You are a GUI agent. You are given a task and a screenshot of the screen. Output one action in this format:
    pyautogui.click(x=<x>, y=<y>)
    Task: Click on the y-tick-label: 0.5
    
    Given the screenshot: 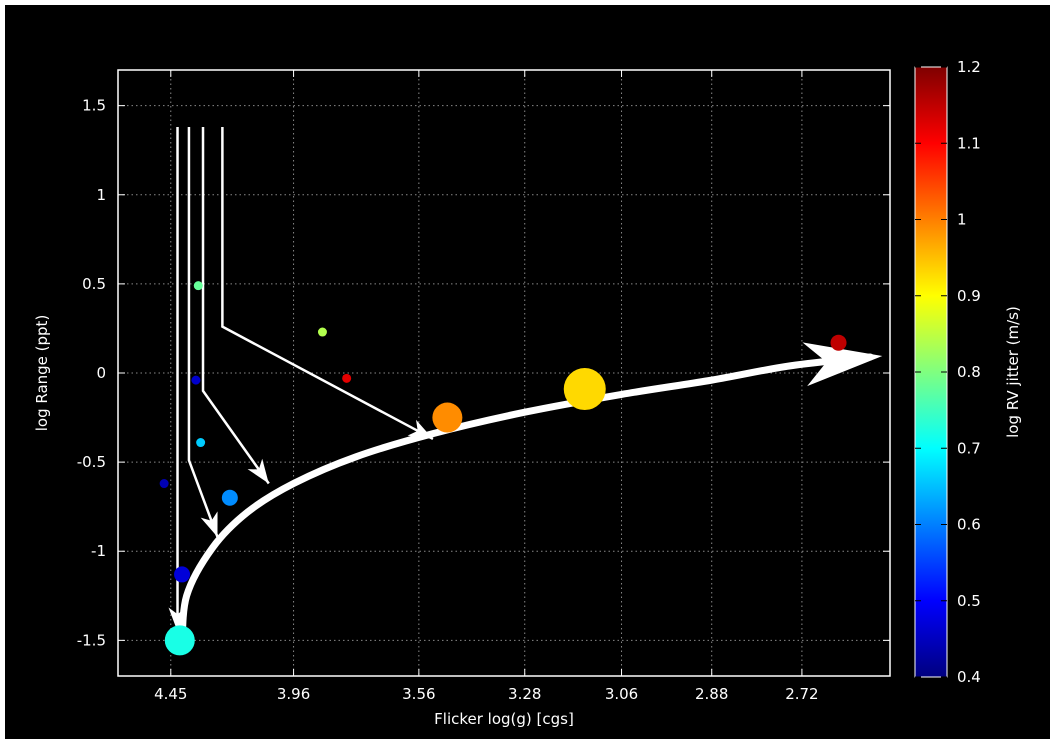 What is the action you would take?
    pyautogui.click(x=94, y=284)
    